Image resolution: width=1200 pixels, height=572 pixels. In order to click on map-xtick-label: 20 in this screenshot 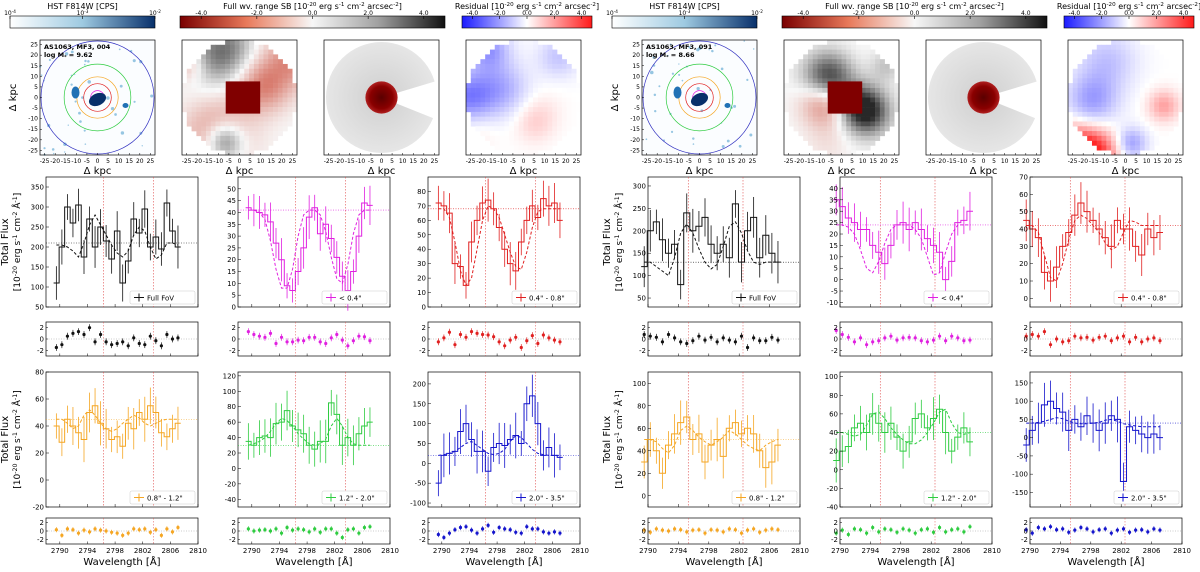, I will do `click(1168, 161)`.